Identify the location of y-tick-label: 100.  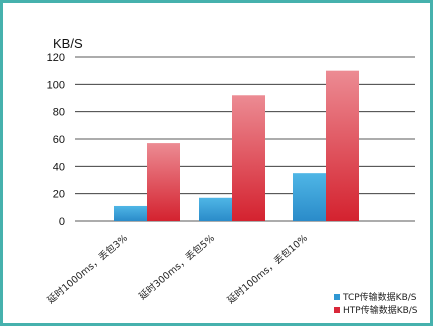
(56, 85).